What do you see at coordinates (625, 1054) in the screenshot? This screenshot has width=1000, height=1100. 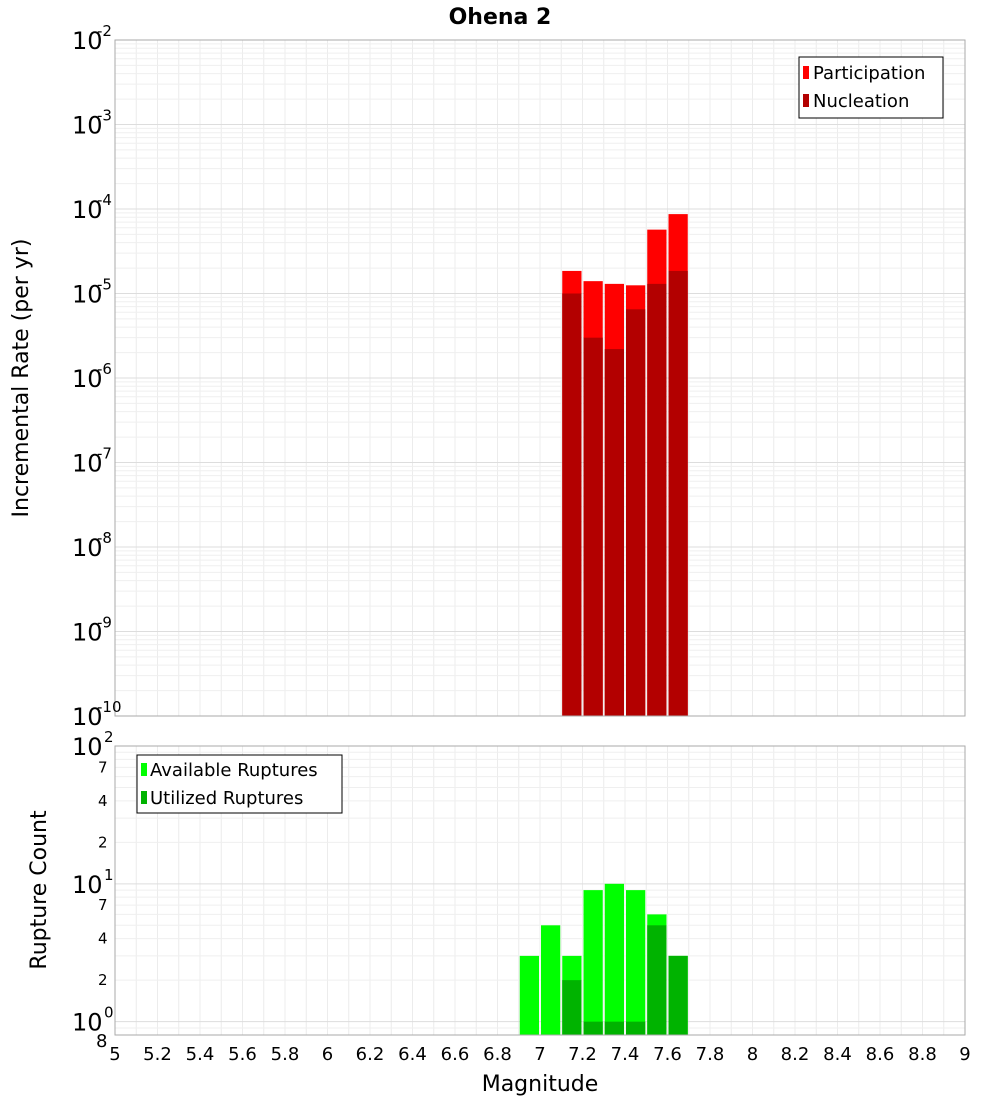 I see `x-tick-label: 7.4` at bounding box center [625, 1054].